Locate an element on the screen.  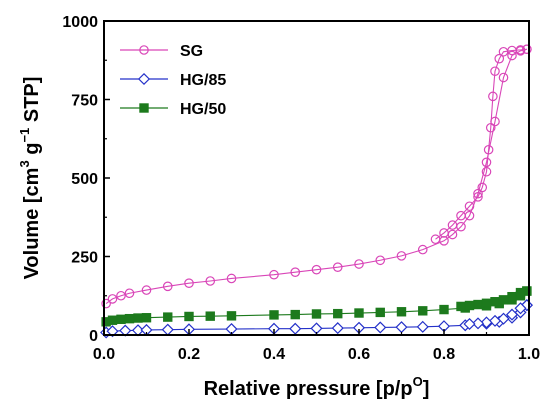
y-axis-title-part2: g is located at coordinates (32, 152).